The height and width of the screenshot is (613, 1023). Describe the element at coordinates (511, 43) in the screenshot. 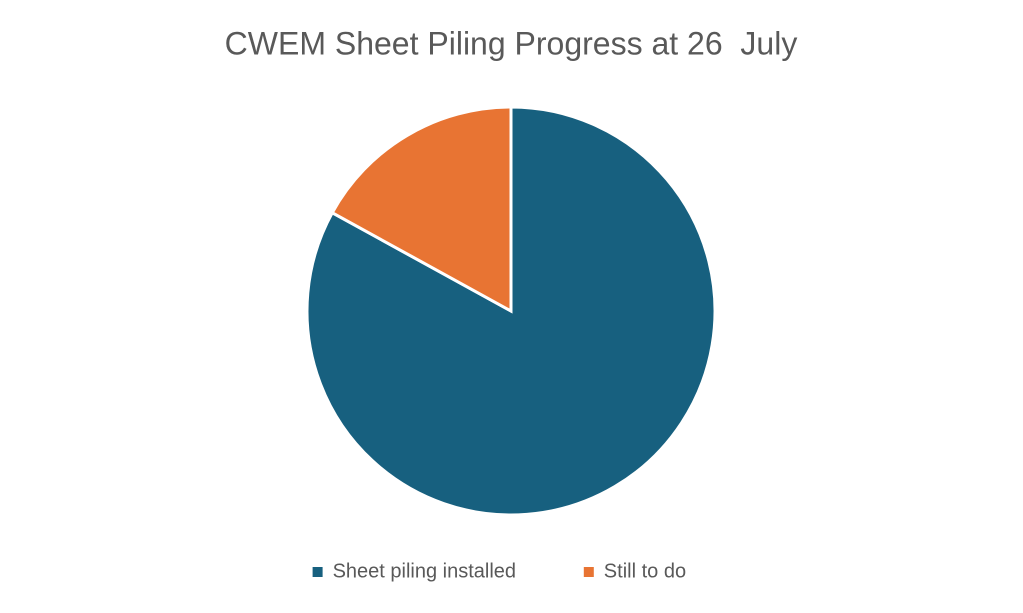

I see `chart-title: CWEM Sheet Piling Progress at 26 July` at that location.